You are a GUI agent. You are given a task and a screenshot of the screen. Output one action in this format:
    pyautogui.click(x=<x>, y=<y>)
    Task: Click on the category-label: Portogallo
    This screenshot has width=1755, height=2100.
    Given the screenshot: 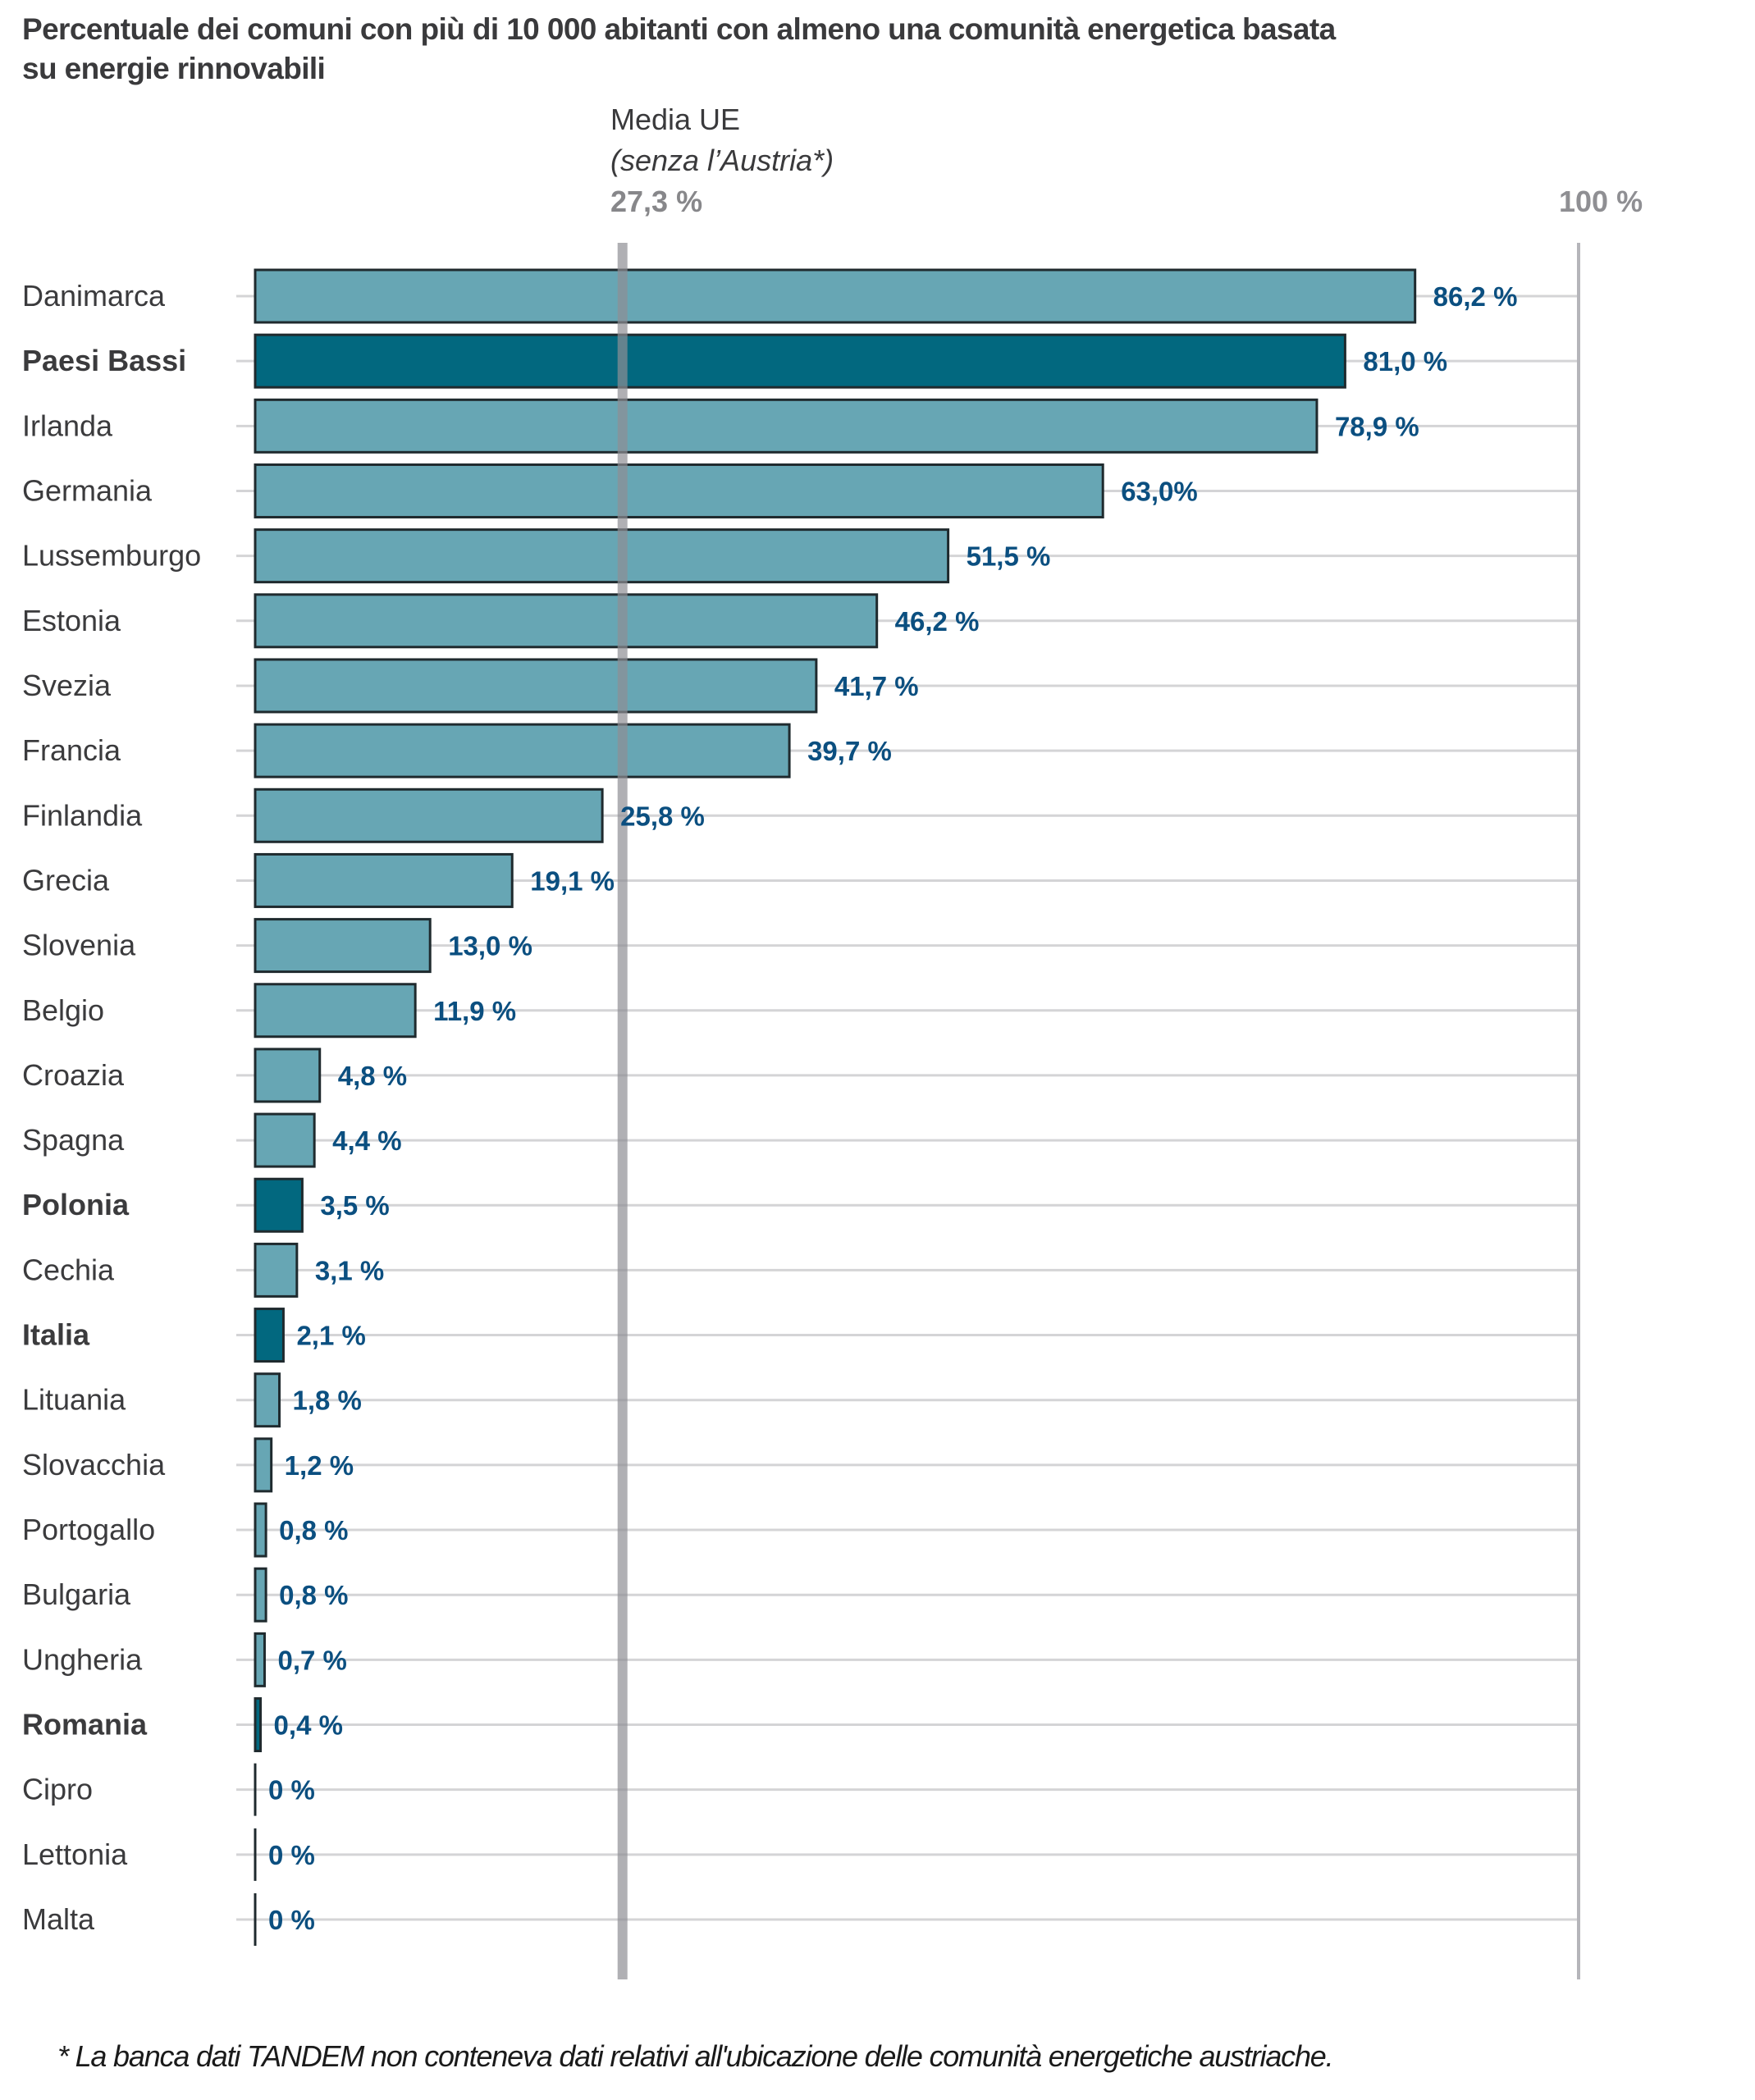 What is the action you would take?
    pyautogui.click(x=89, y=1530)
    